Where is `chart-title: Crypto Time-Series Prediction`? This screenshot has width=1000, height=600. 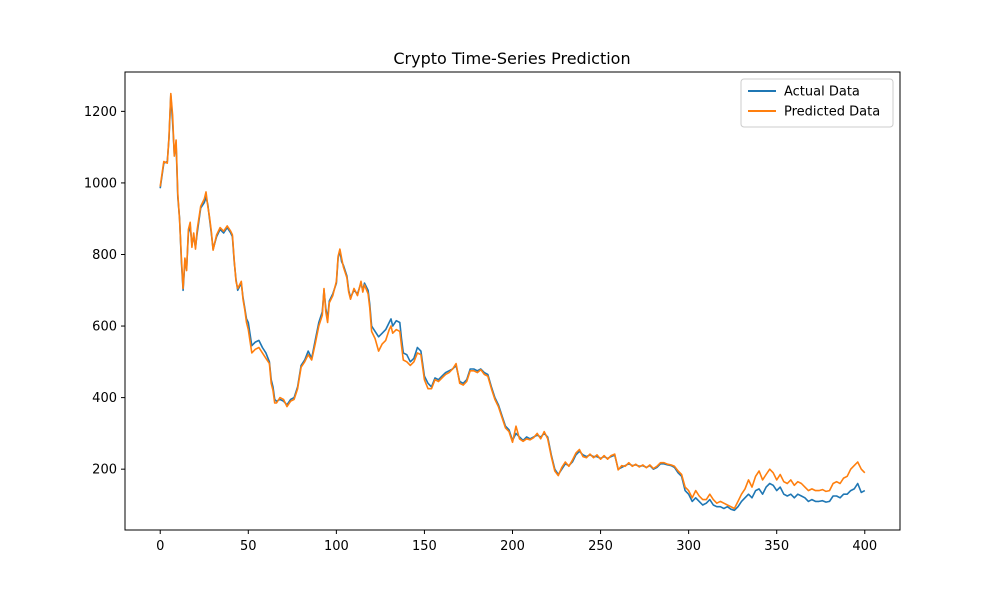 chart-title: Crypto Time-Series Prediction is located at coordinates (511, 58).